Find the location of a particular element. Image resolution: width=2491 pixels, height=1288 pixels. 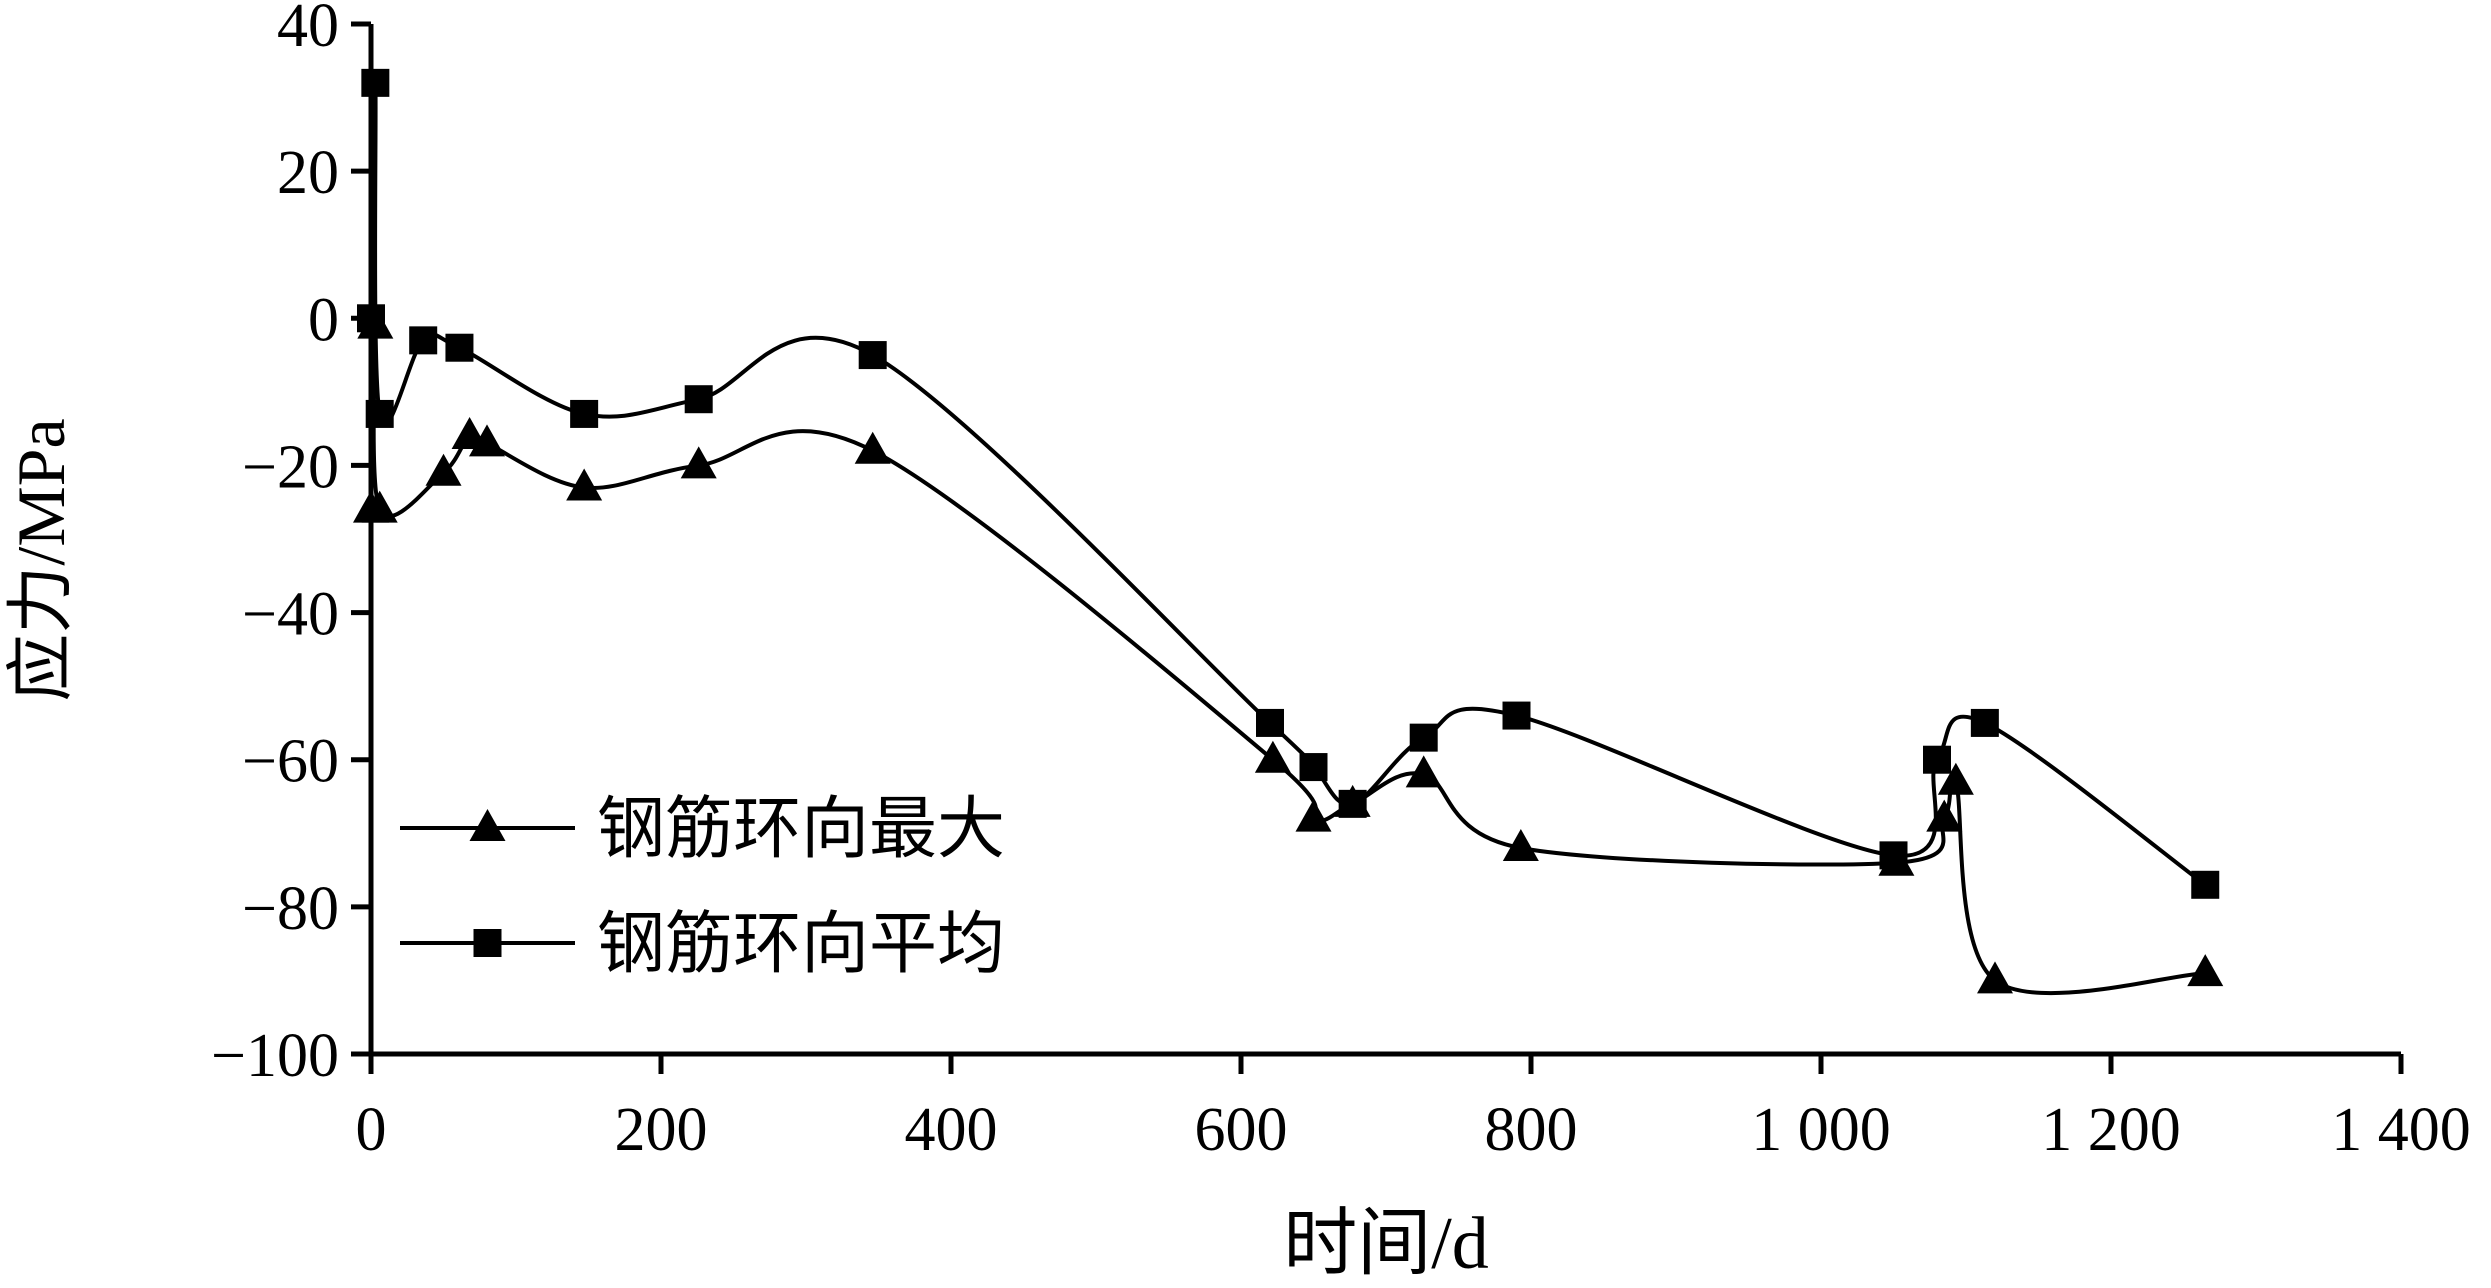

y-tick-label: −100 is located at coordinates (275, 1056).